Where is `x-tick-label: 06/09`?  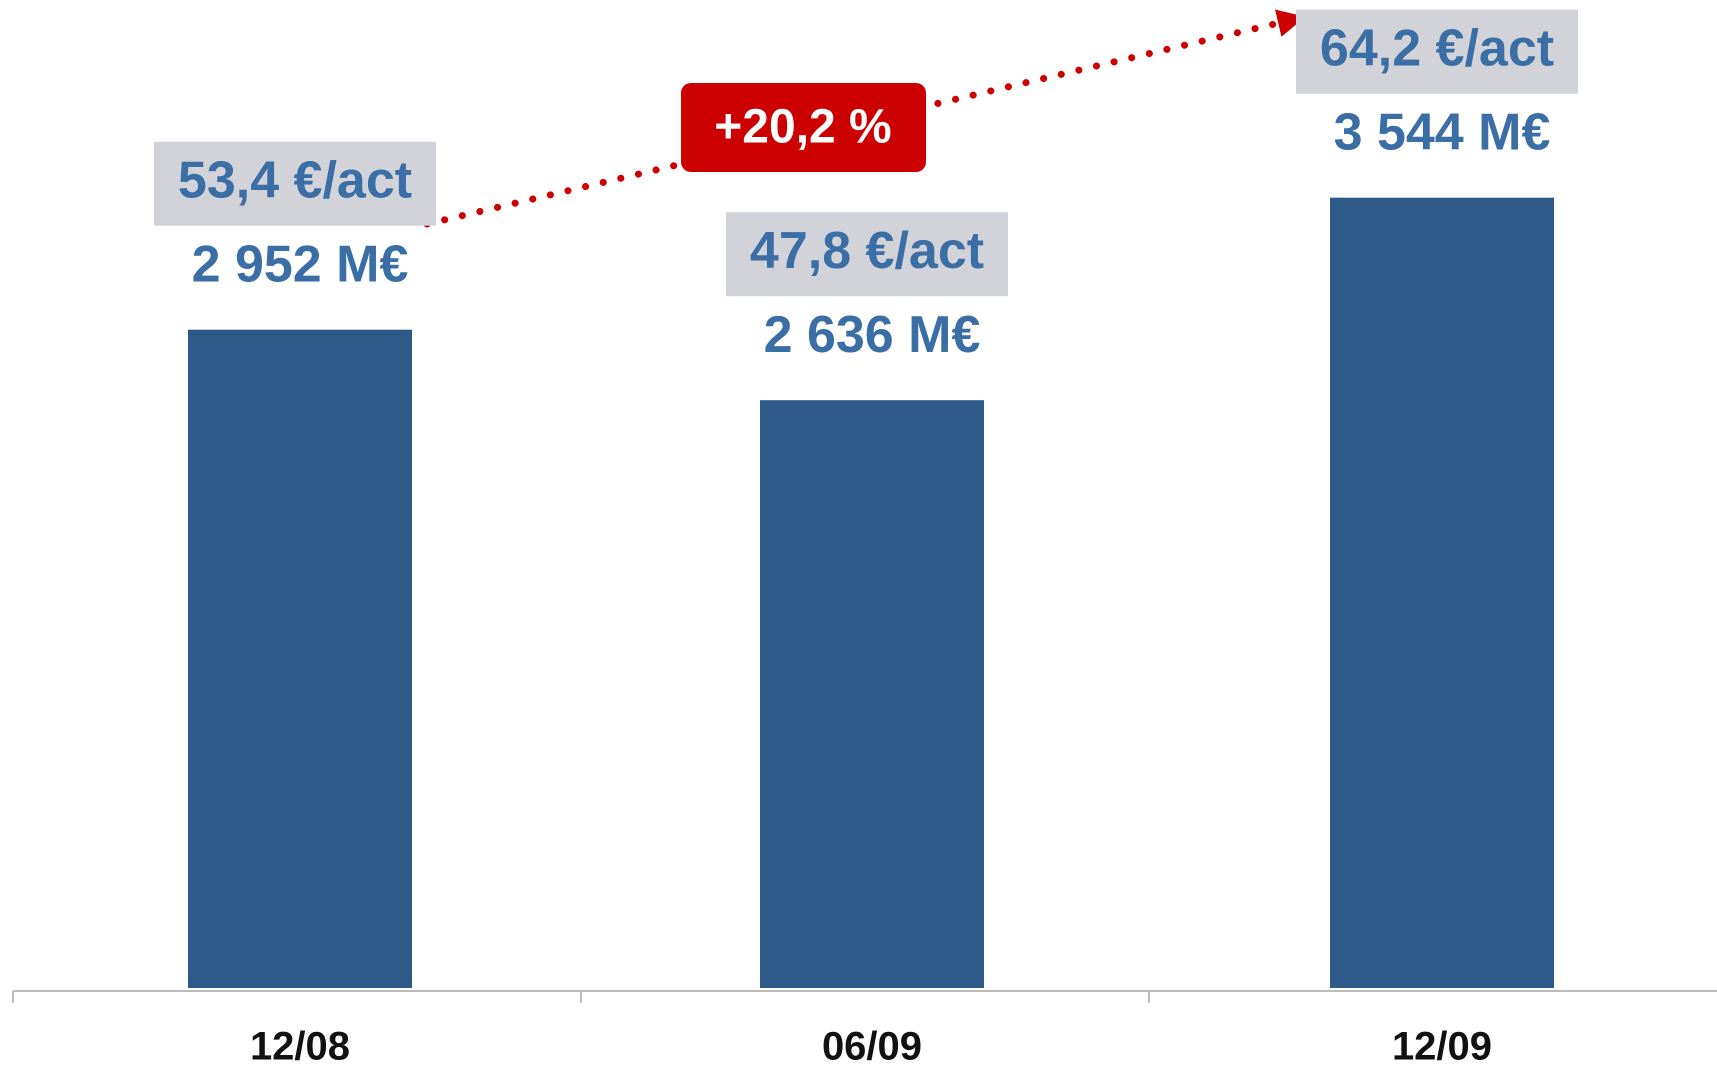
x-tick-label: 06/09 is located at coordinates (872, 1047).